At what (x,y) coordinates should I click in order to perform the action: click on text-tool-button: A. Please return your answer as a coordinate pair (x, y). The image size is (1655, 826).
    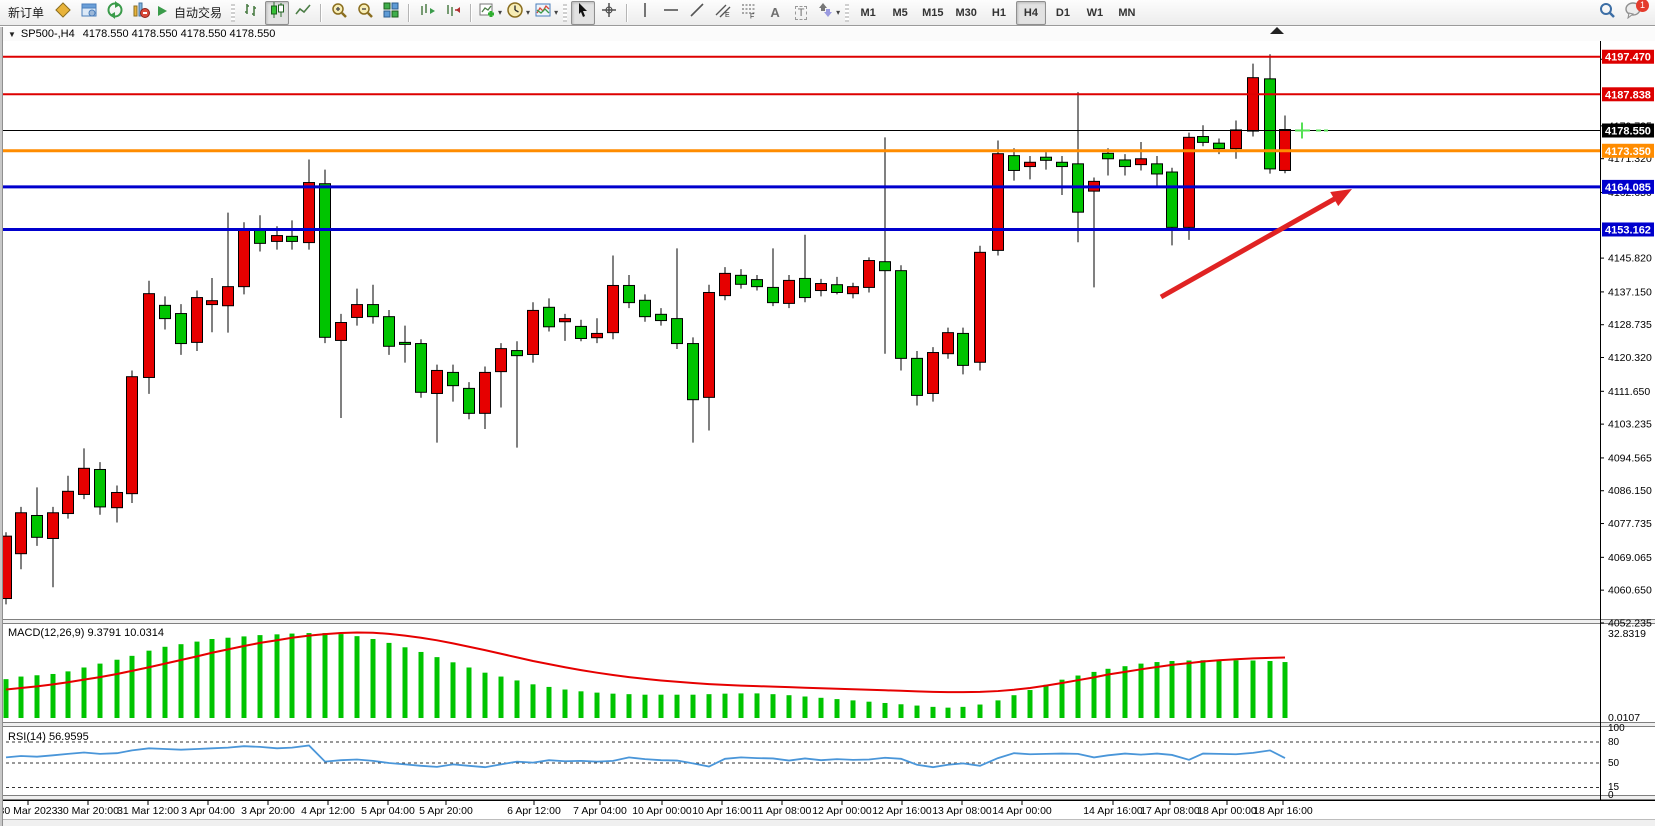
    Looking at the image, I should click on (775, 13).